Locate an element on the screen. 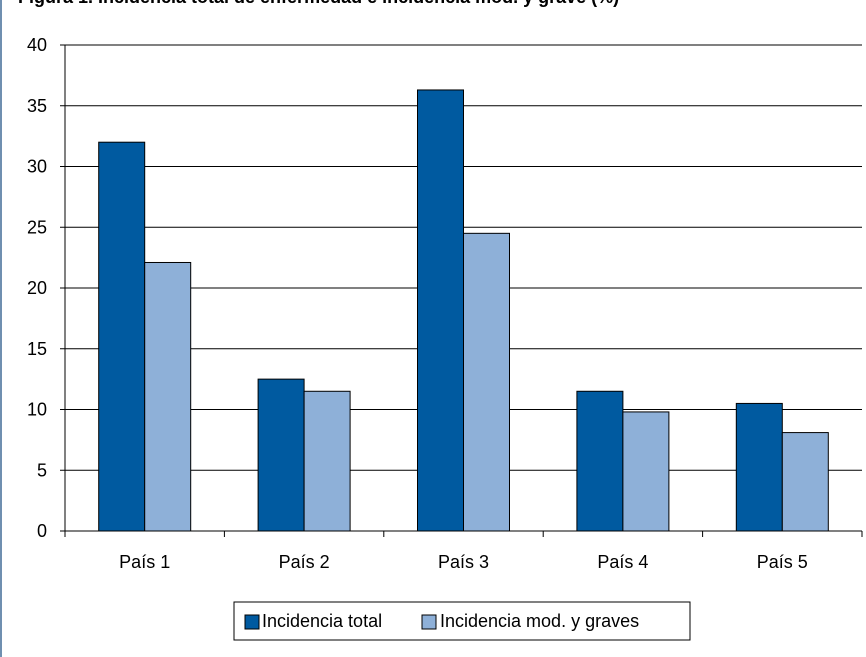  y-tick-label: 30 is located at coordinates (37, 167).